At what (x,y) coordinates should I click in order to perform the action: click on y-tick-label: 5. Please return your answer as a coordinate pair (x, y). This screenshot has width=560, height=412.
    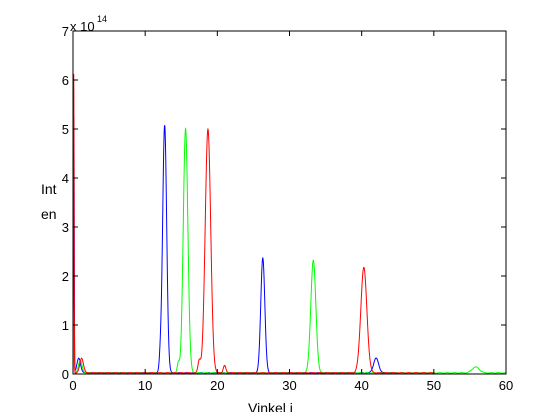
    Looking at the image, I should click on (65, 129).